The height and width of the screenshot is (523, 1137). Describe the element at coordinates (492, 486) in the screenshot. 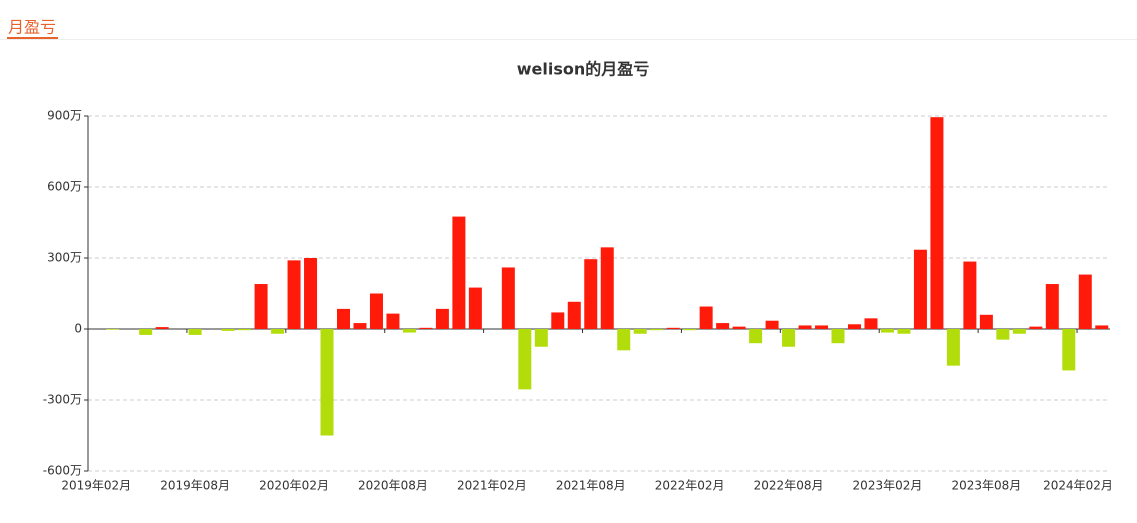

I see `x-tick-label: 2021年02月` at that location.